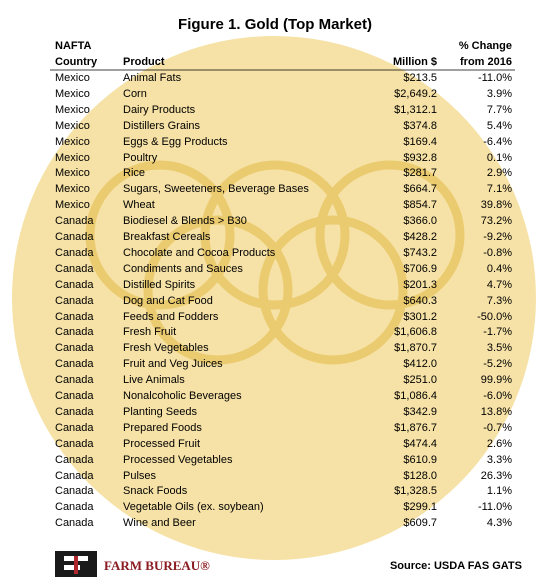 The width and height of the screenshot is (550, 587). What do you see at coordinates (420, 173) in the screenshot?
I see `value-cell: $281.7` at bounding box center [420, 173].